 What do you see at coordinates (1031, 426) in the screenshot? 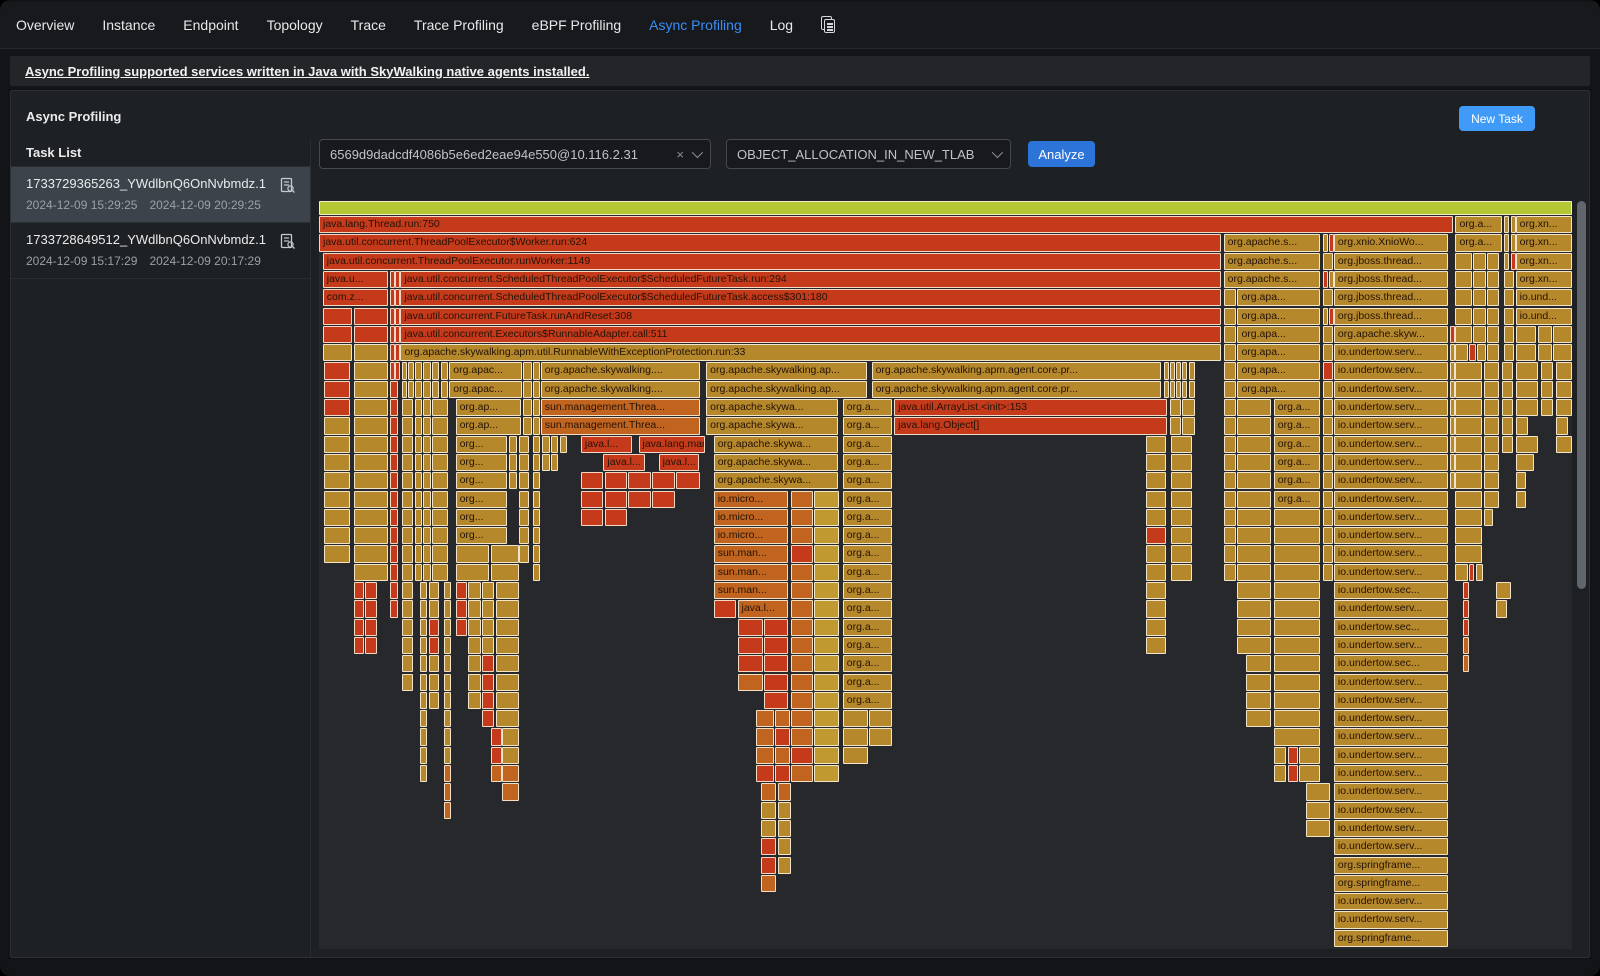
I see `flame-frame: java.lang.Object[]` at bounding box center [1031, 426].